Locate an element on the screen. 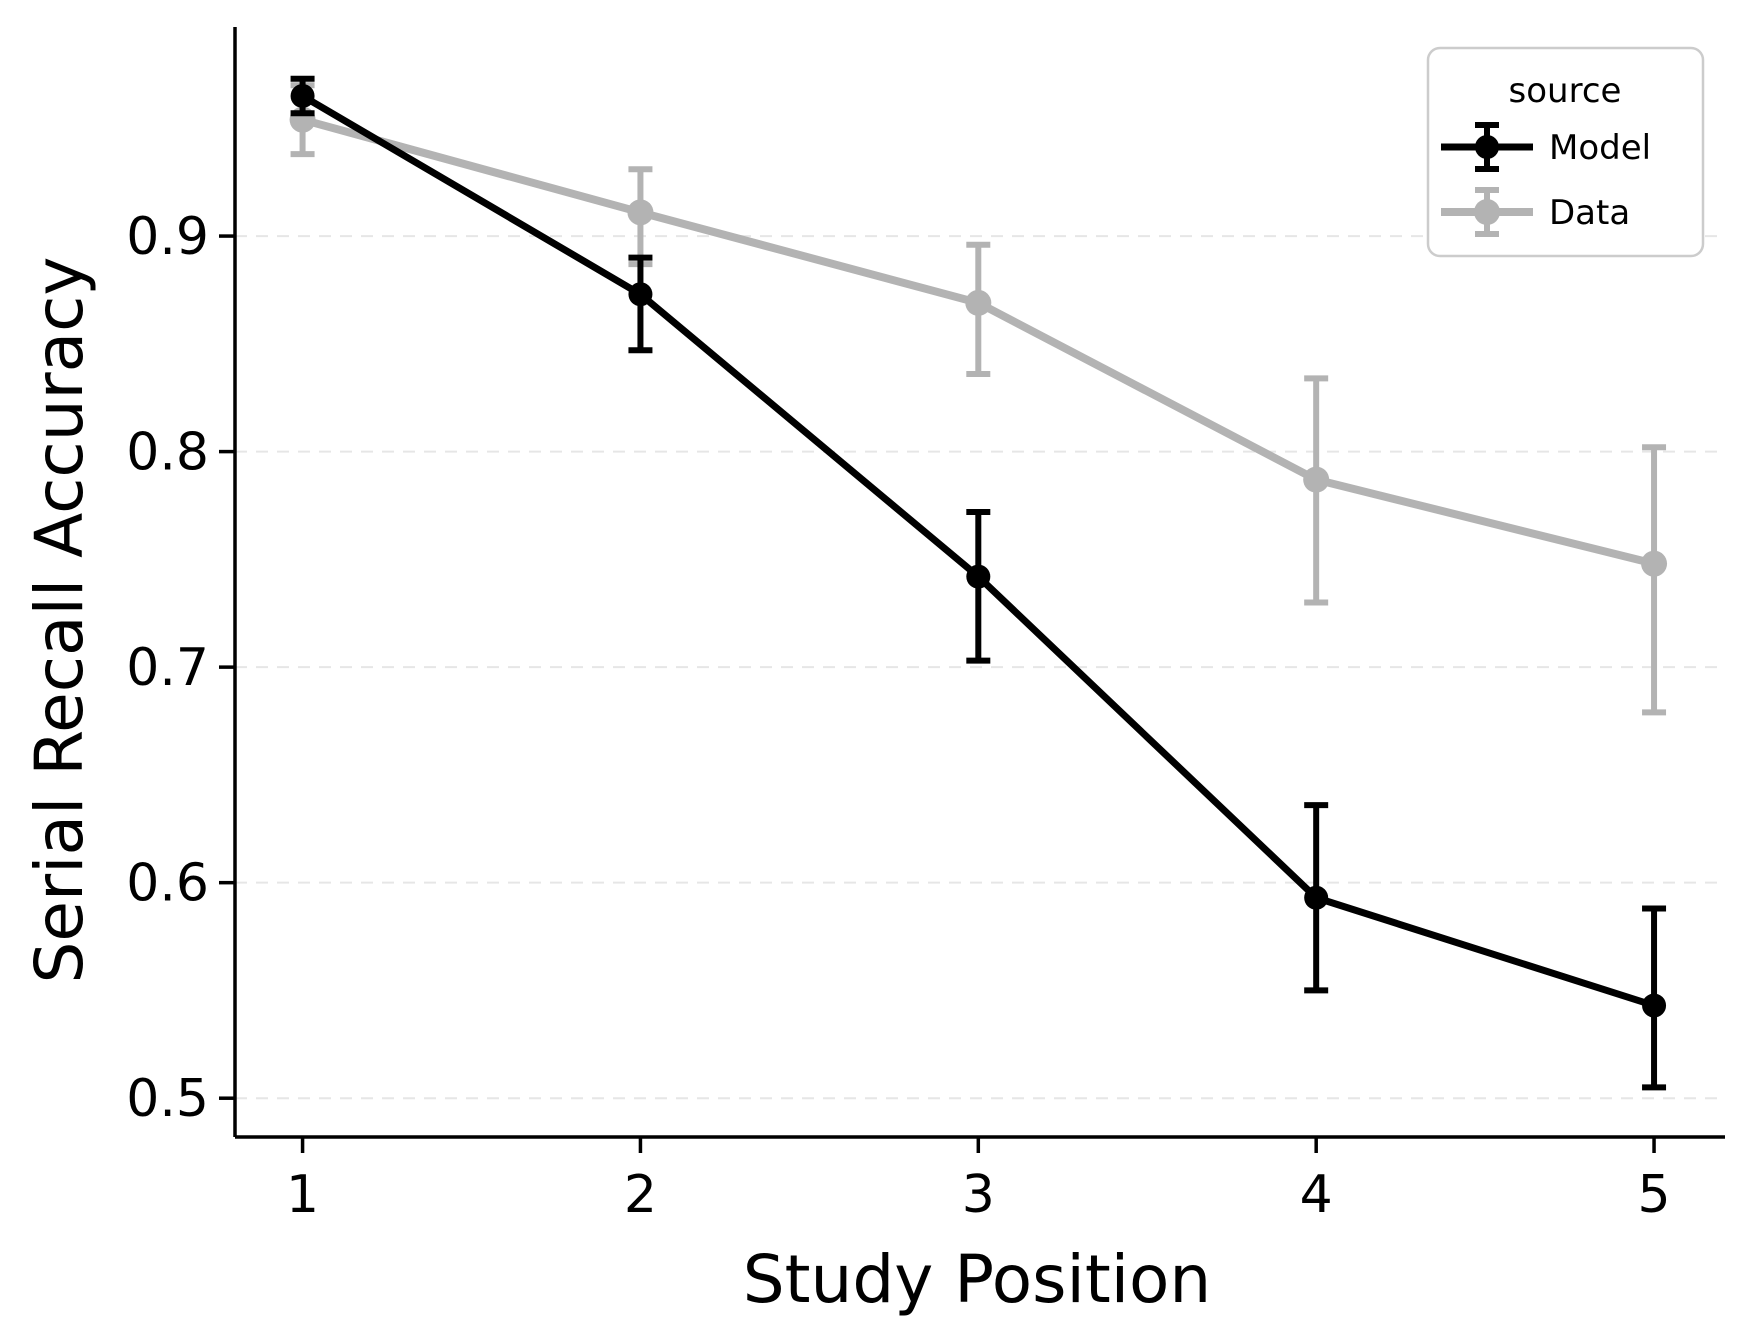 This screenshot has height=1337, width=1752. x-ticks: 1 2 3 4 5 is located at coordinates (978, 1181).